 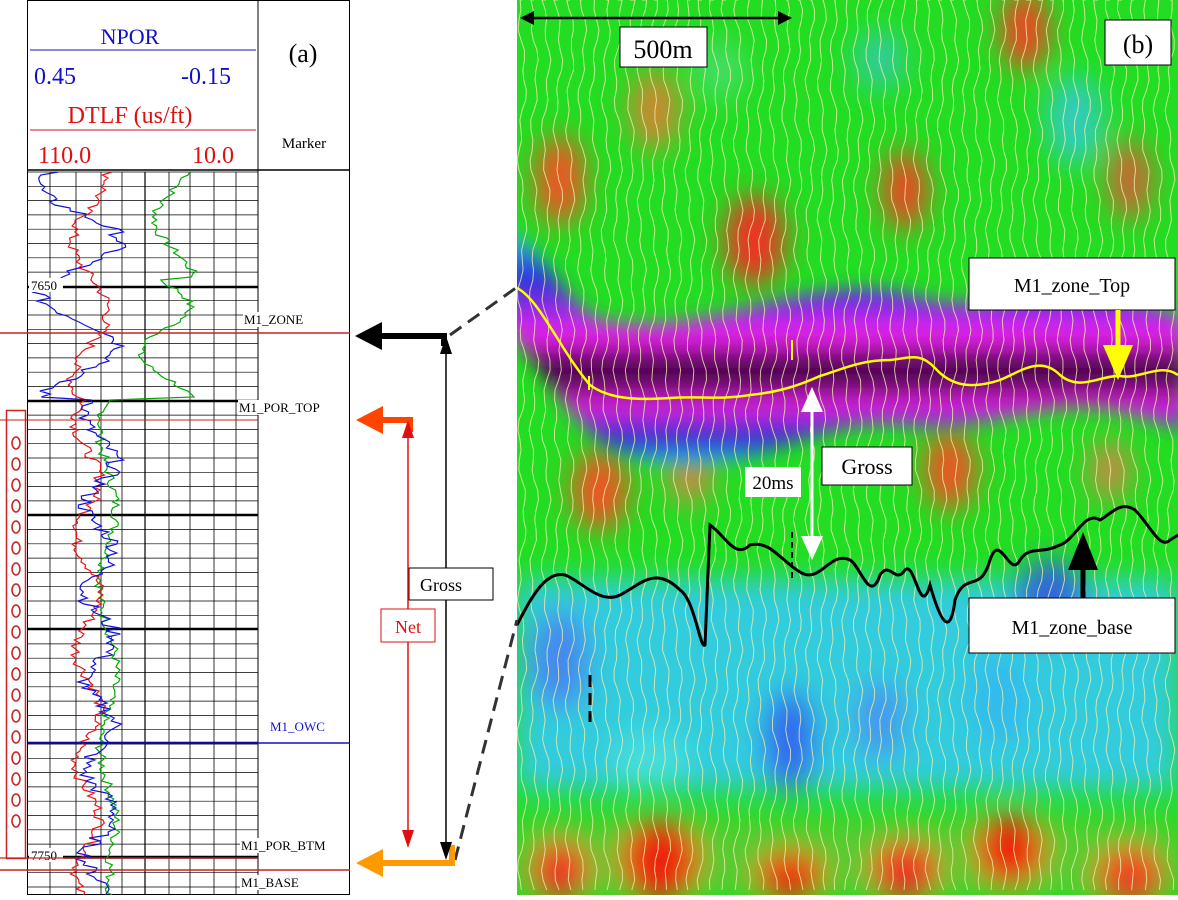 I want to click on npor-curve, so click(x=79, y=533).